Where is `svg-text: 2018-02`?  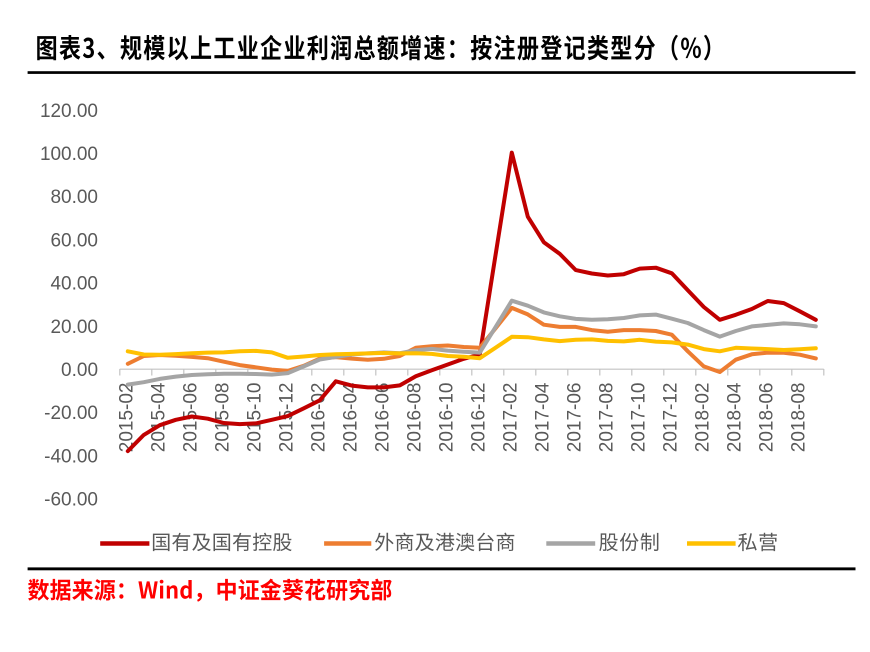
svg-text: 2018-02 is located at coordinates (702, 418).